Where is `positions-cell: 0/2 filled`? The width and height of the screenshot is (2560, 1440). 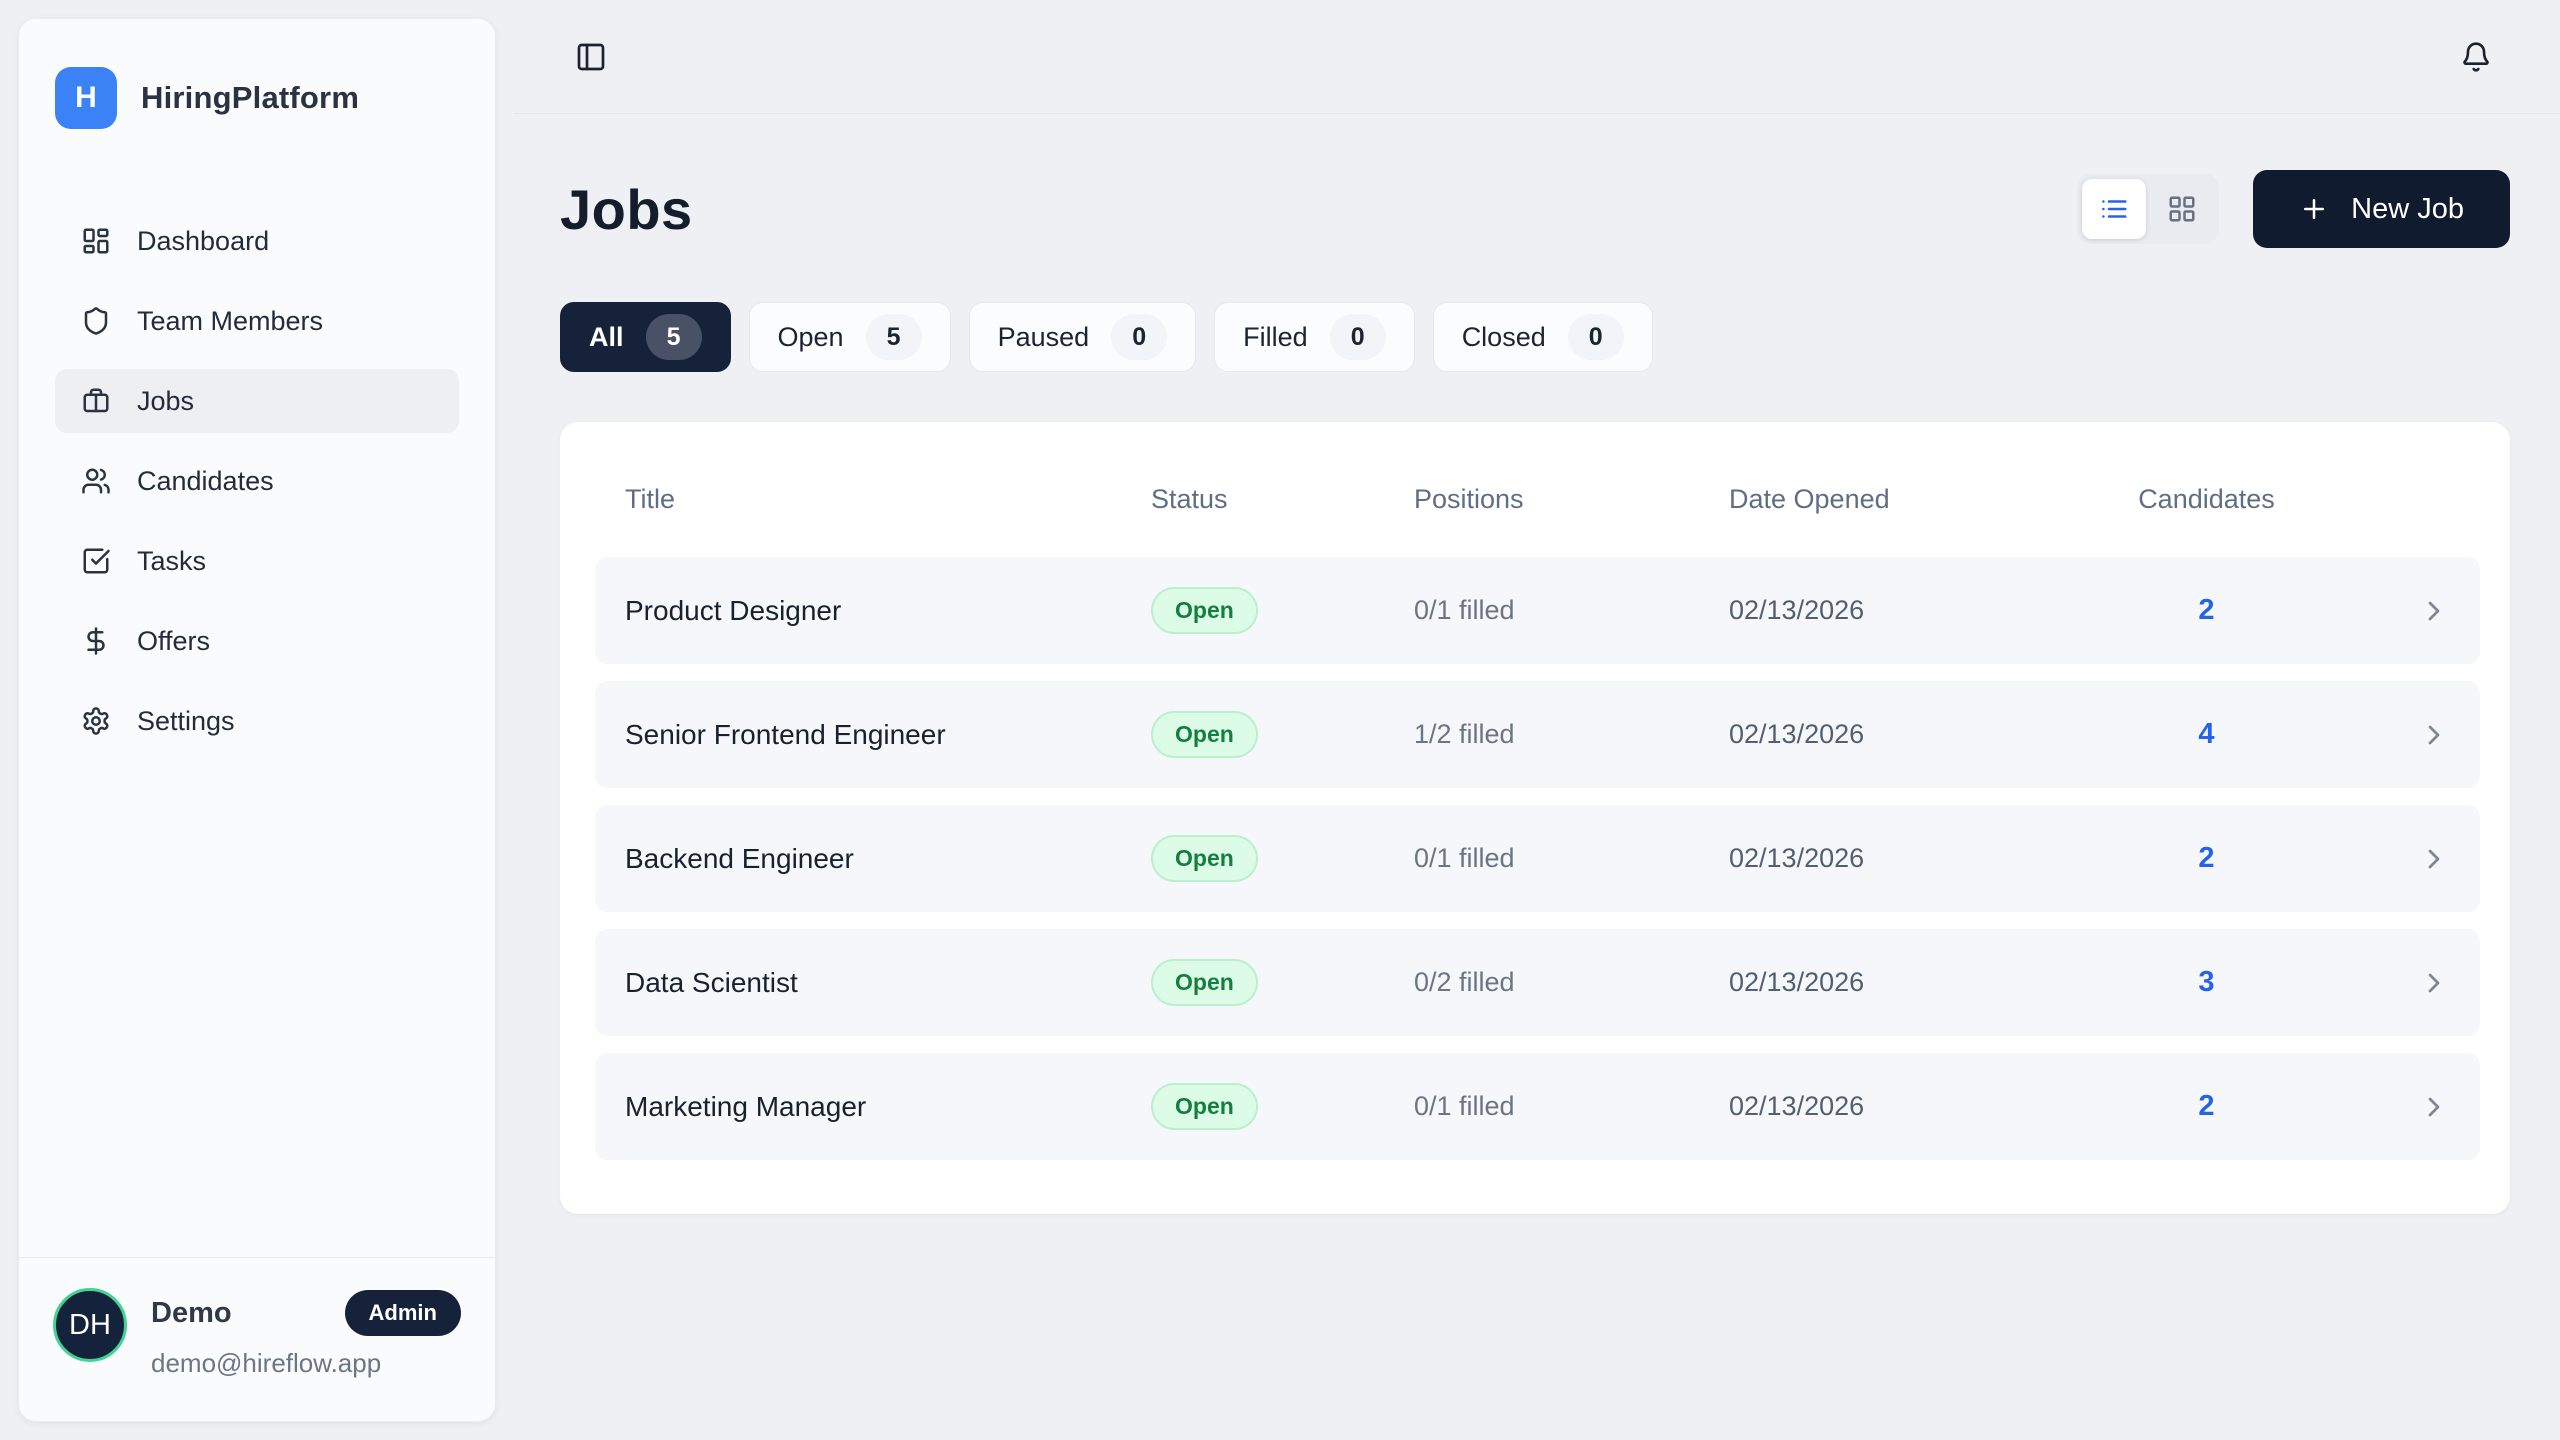
positions-cell: 0/2 filled is located at coordinates (1464, 982).